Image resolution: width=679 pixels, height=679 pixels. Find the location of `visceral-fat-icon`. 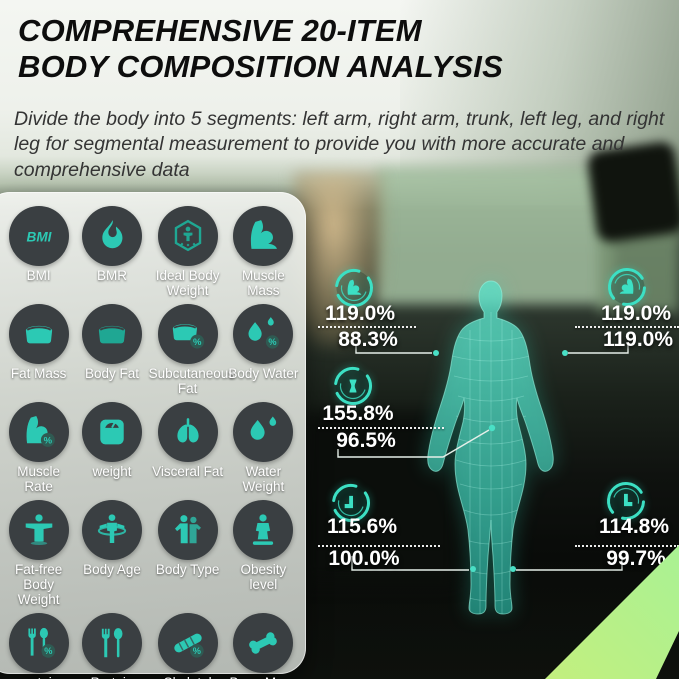

visceral-fat-icon is located at coordinates (187, 432).